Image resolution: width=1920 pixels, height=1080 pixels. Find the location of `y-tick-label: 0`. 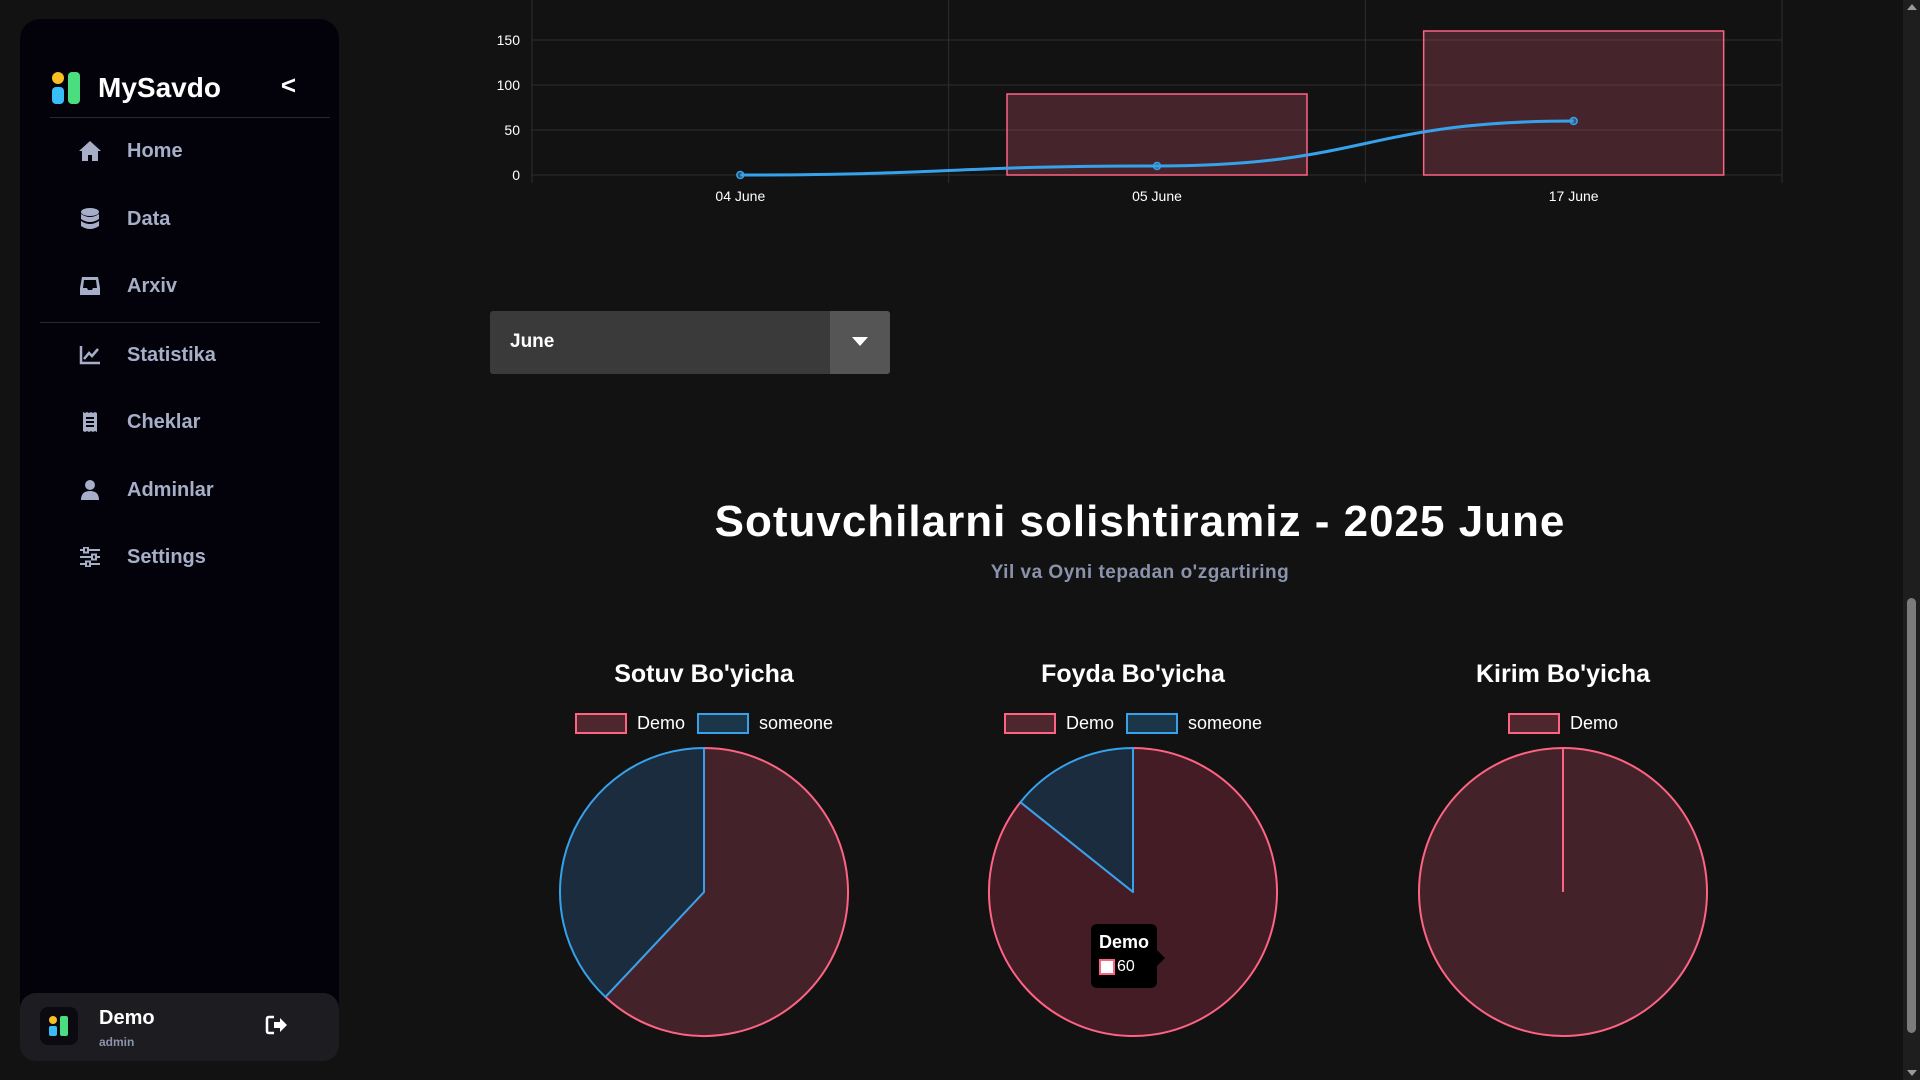

y-tick-label: 0 is located at coordinates (516, 175).